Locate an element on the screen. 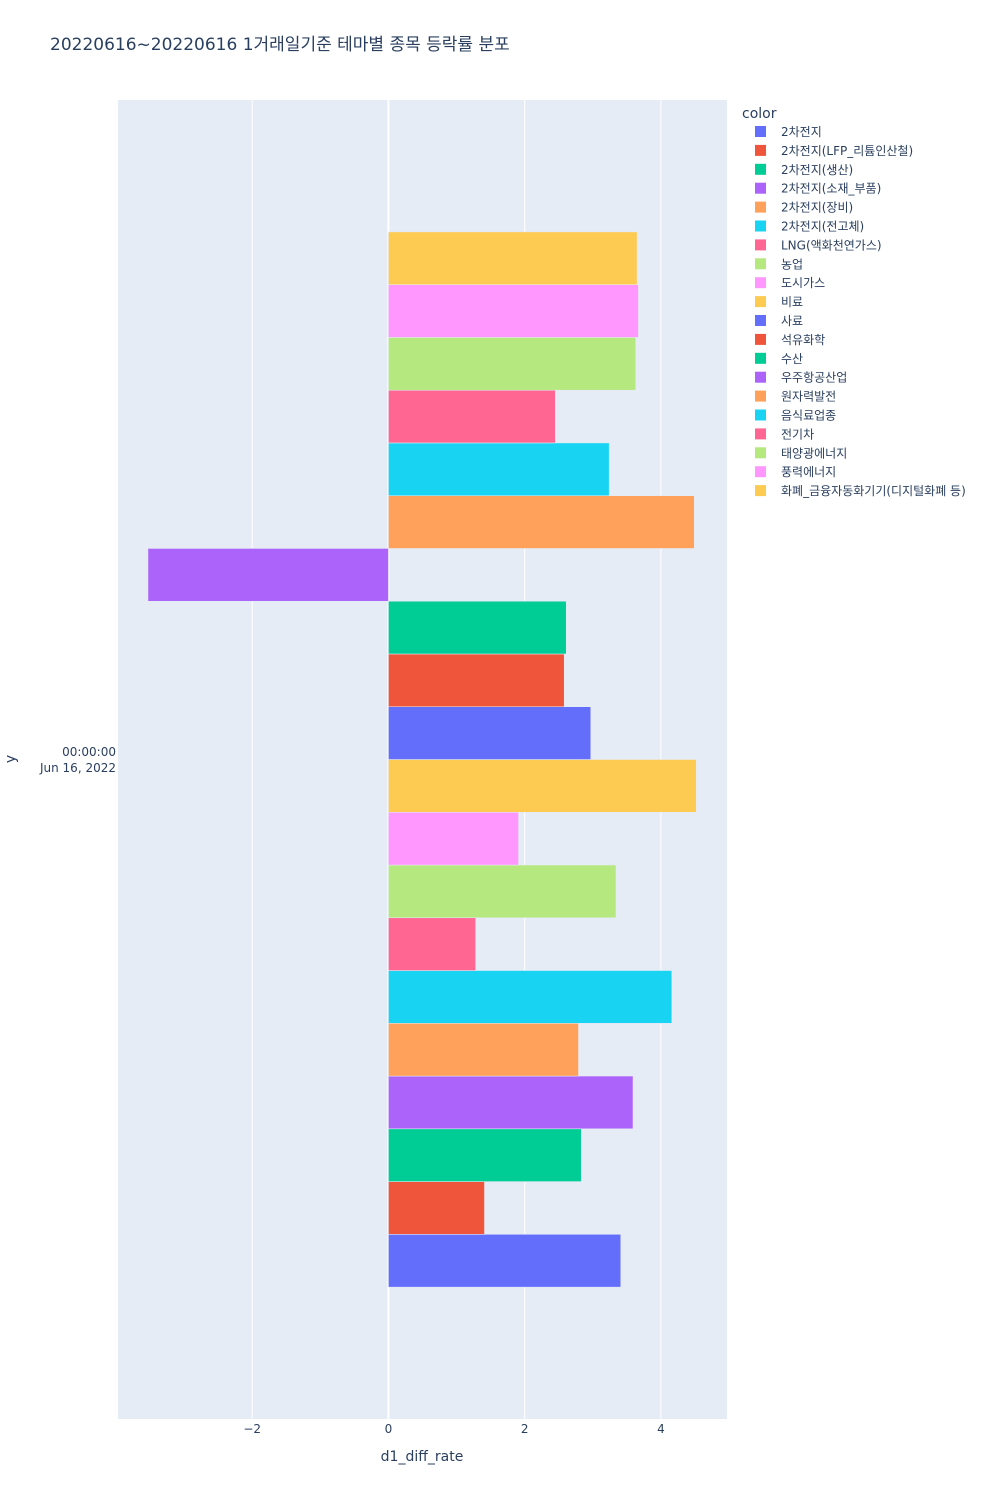  legend-item-label: 전기차 is located at coordinates (797, 434).